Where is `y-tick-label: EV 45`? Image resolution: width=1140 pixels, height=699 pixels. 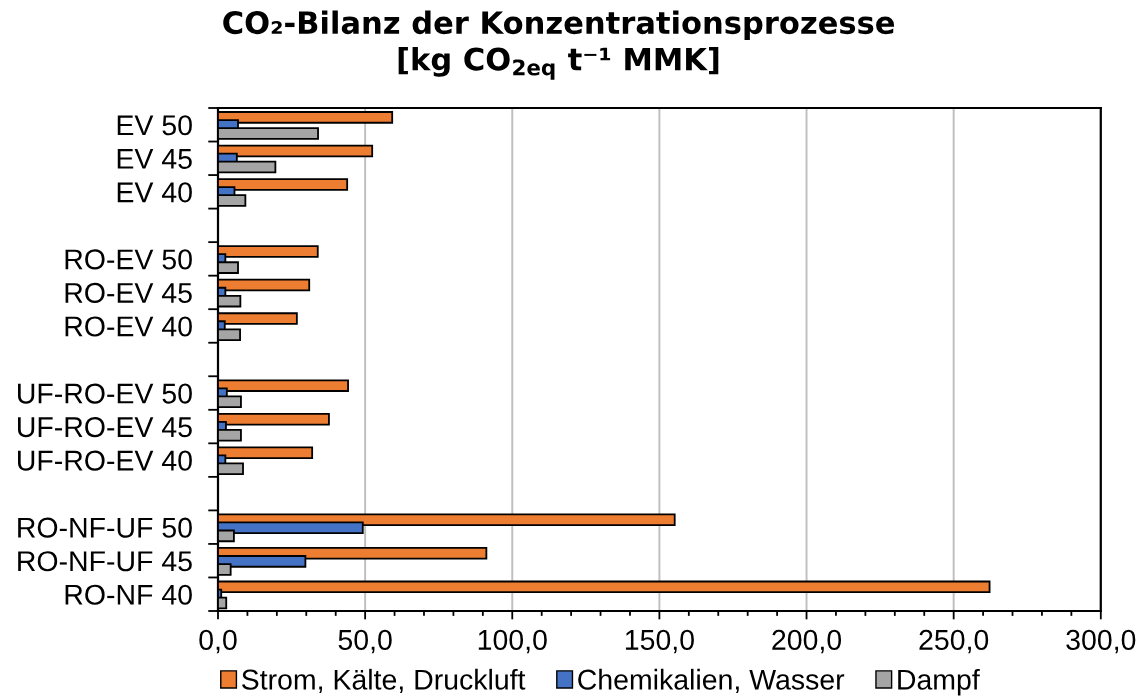 y-tick-label: EV 45 is located at coordinates (154, 159).